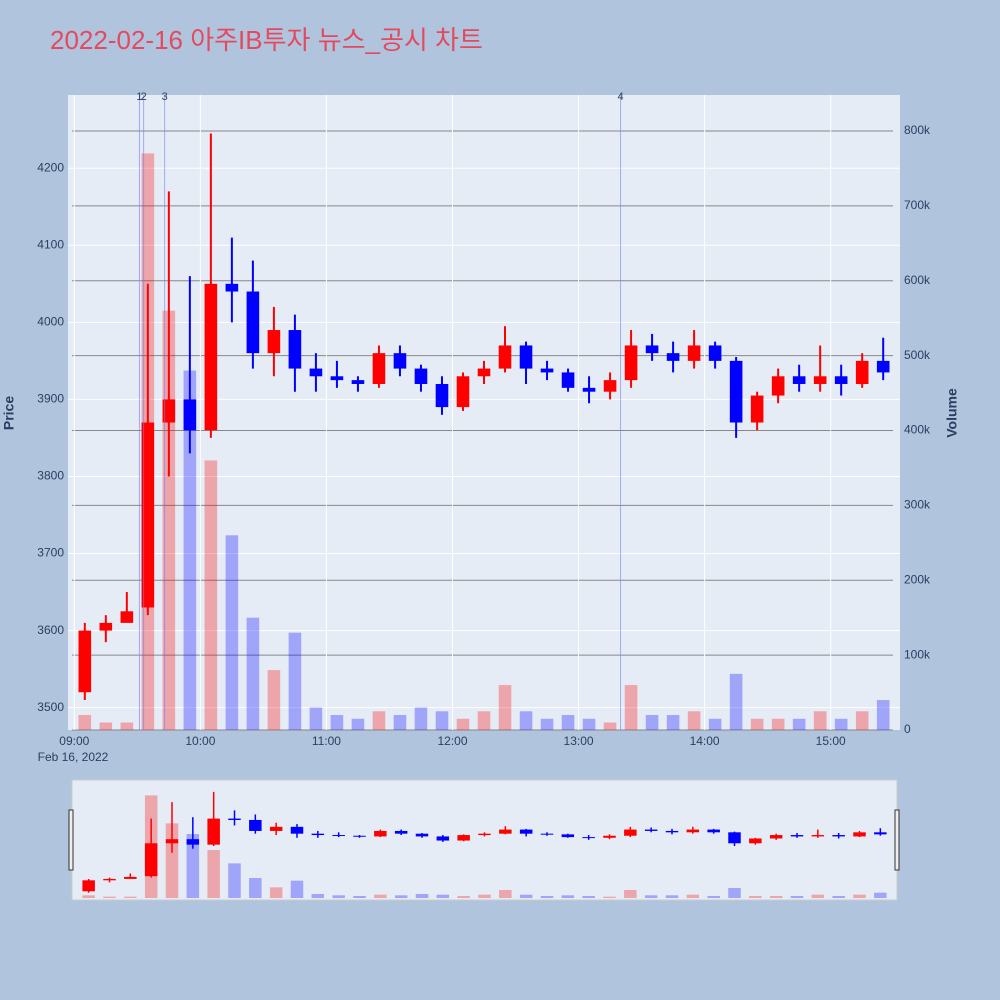 This screenshot has width=1000, height=1000. I want to click on y-axis-title: Price, so click(9, 413).